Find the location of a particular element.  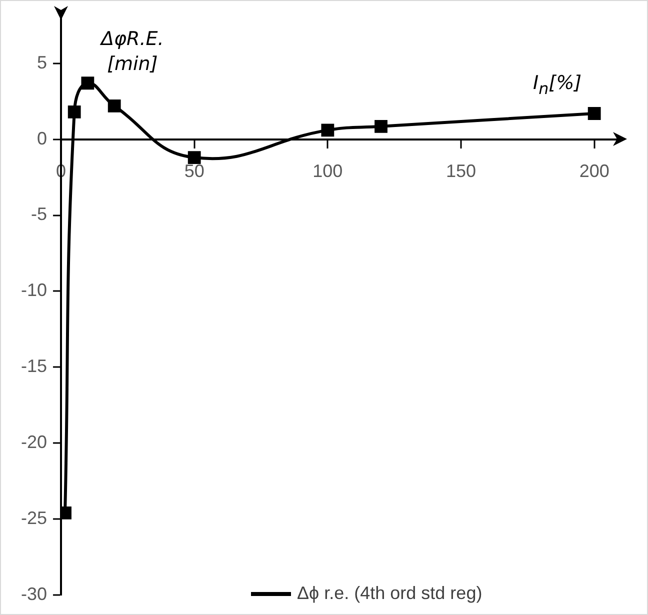

y-tick-label: -5 is located at coordinates (39, 214).